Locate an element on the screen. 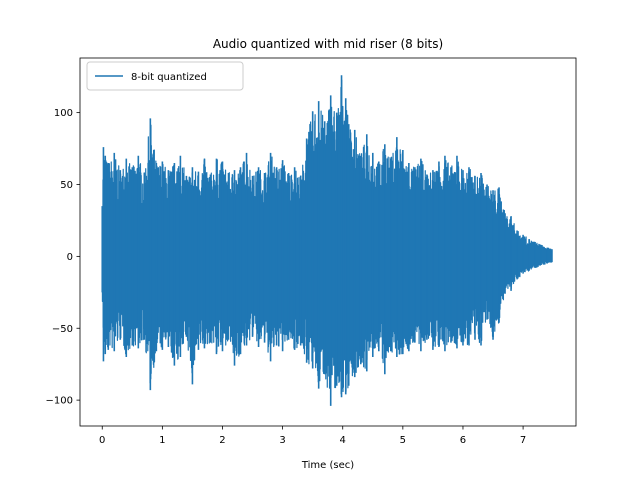  x-tick-label: 3 is located at coordinates (282, 440).